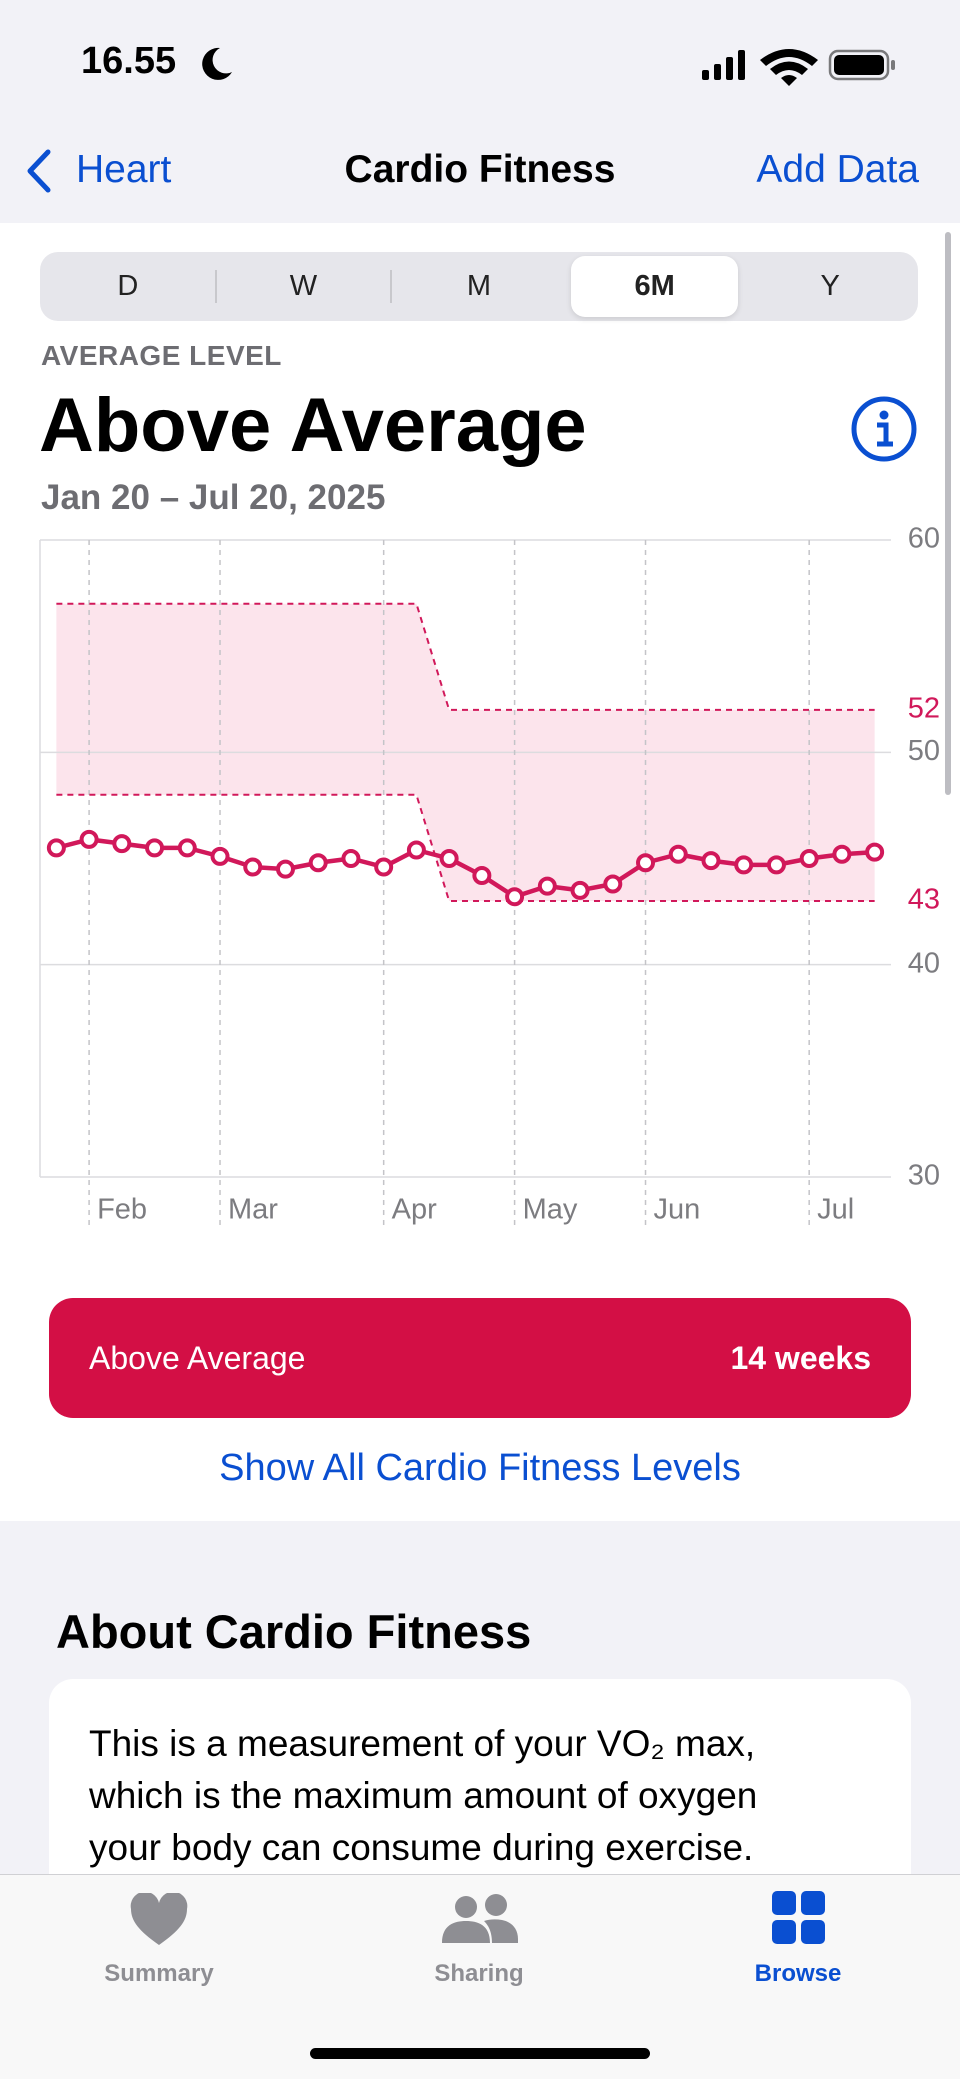  I want to click on tab-label: Summary, so click(159, 1973).